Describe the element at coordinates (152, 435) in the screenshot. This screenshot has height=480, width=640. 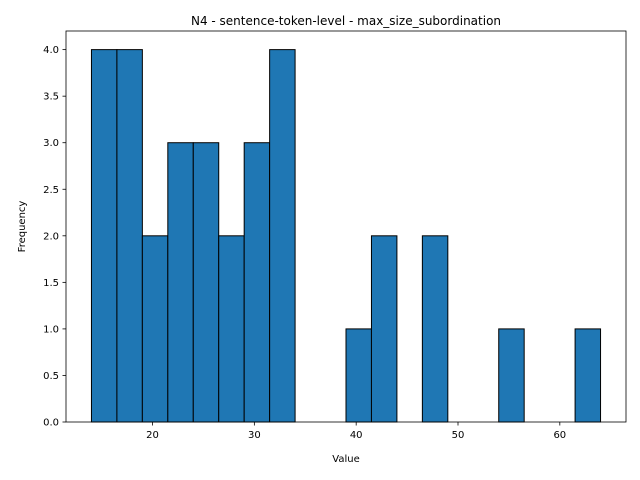
I see `x-tick-label: 20` at that location.